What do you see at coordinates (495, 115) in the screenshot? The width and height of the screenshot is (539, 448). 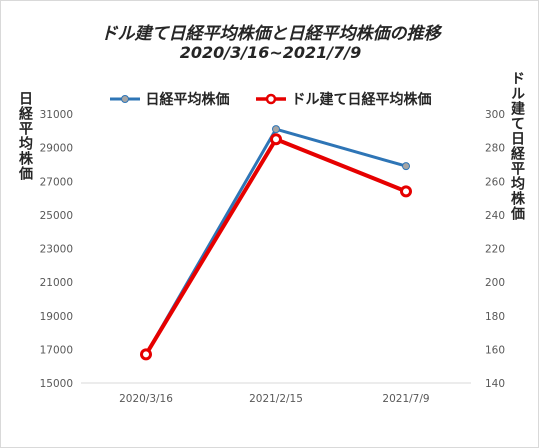 I see `y-right-tick-label: 300` at bounding box center [495, 115].